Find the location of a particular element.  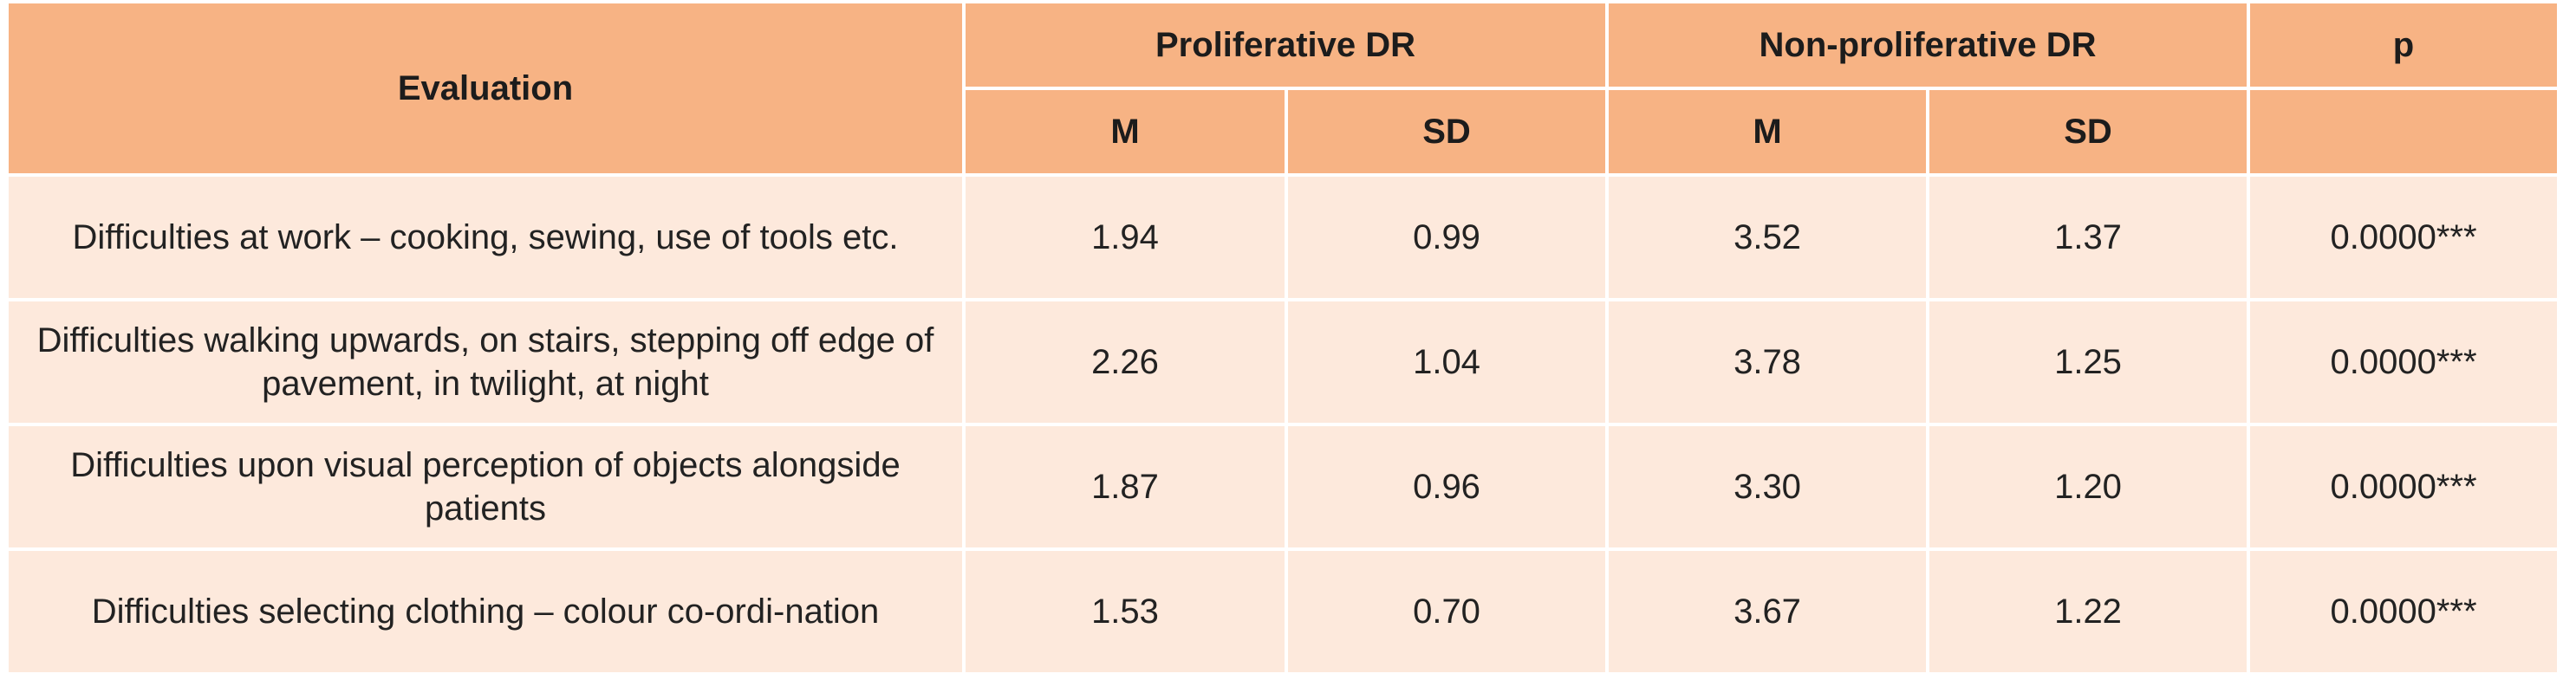

cell-nonprolif-m: 3.67 is located at coordinates (1767, 611).